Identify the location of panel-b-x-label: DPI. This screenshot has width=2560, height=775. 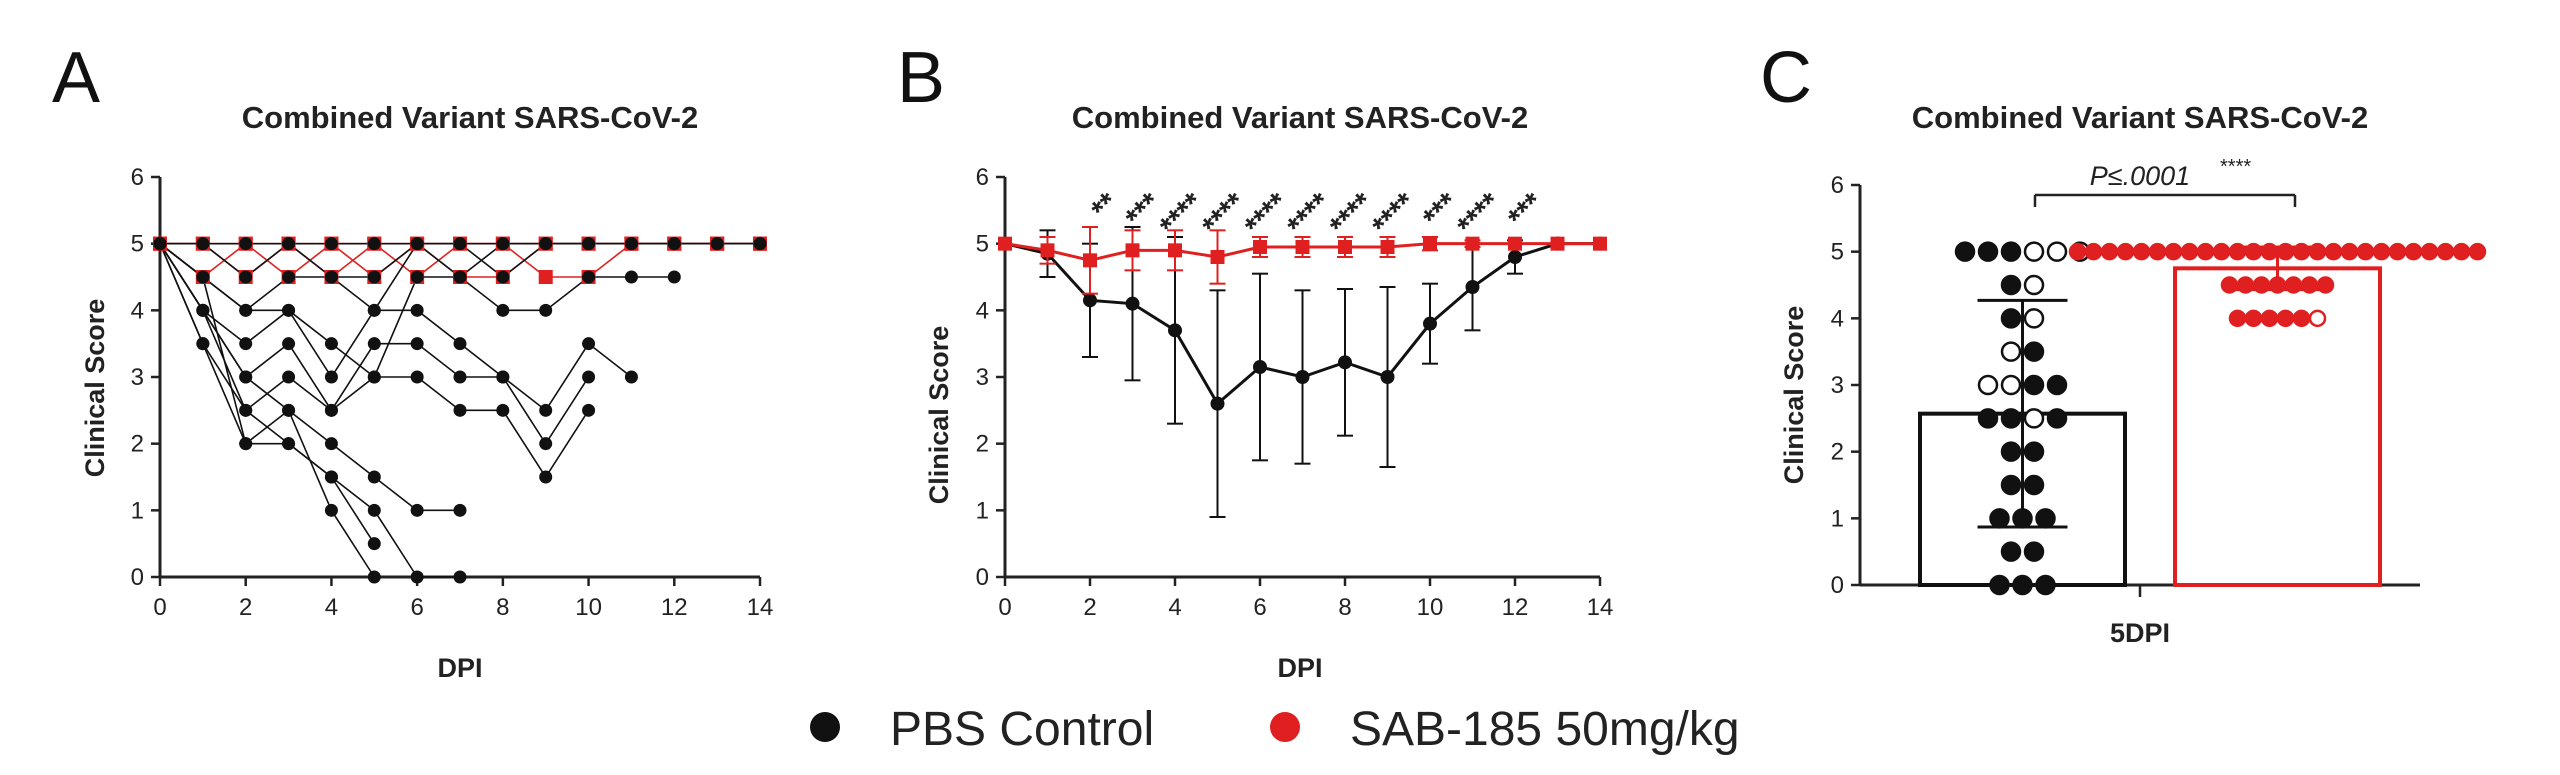
(1299, 668).